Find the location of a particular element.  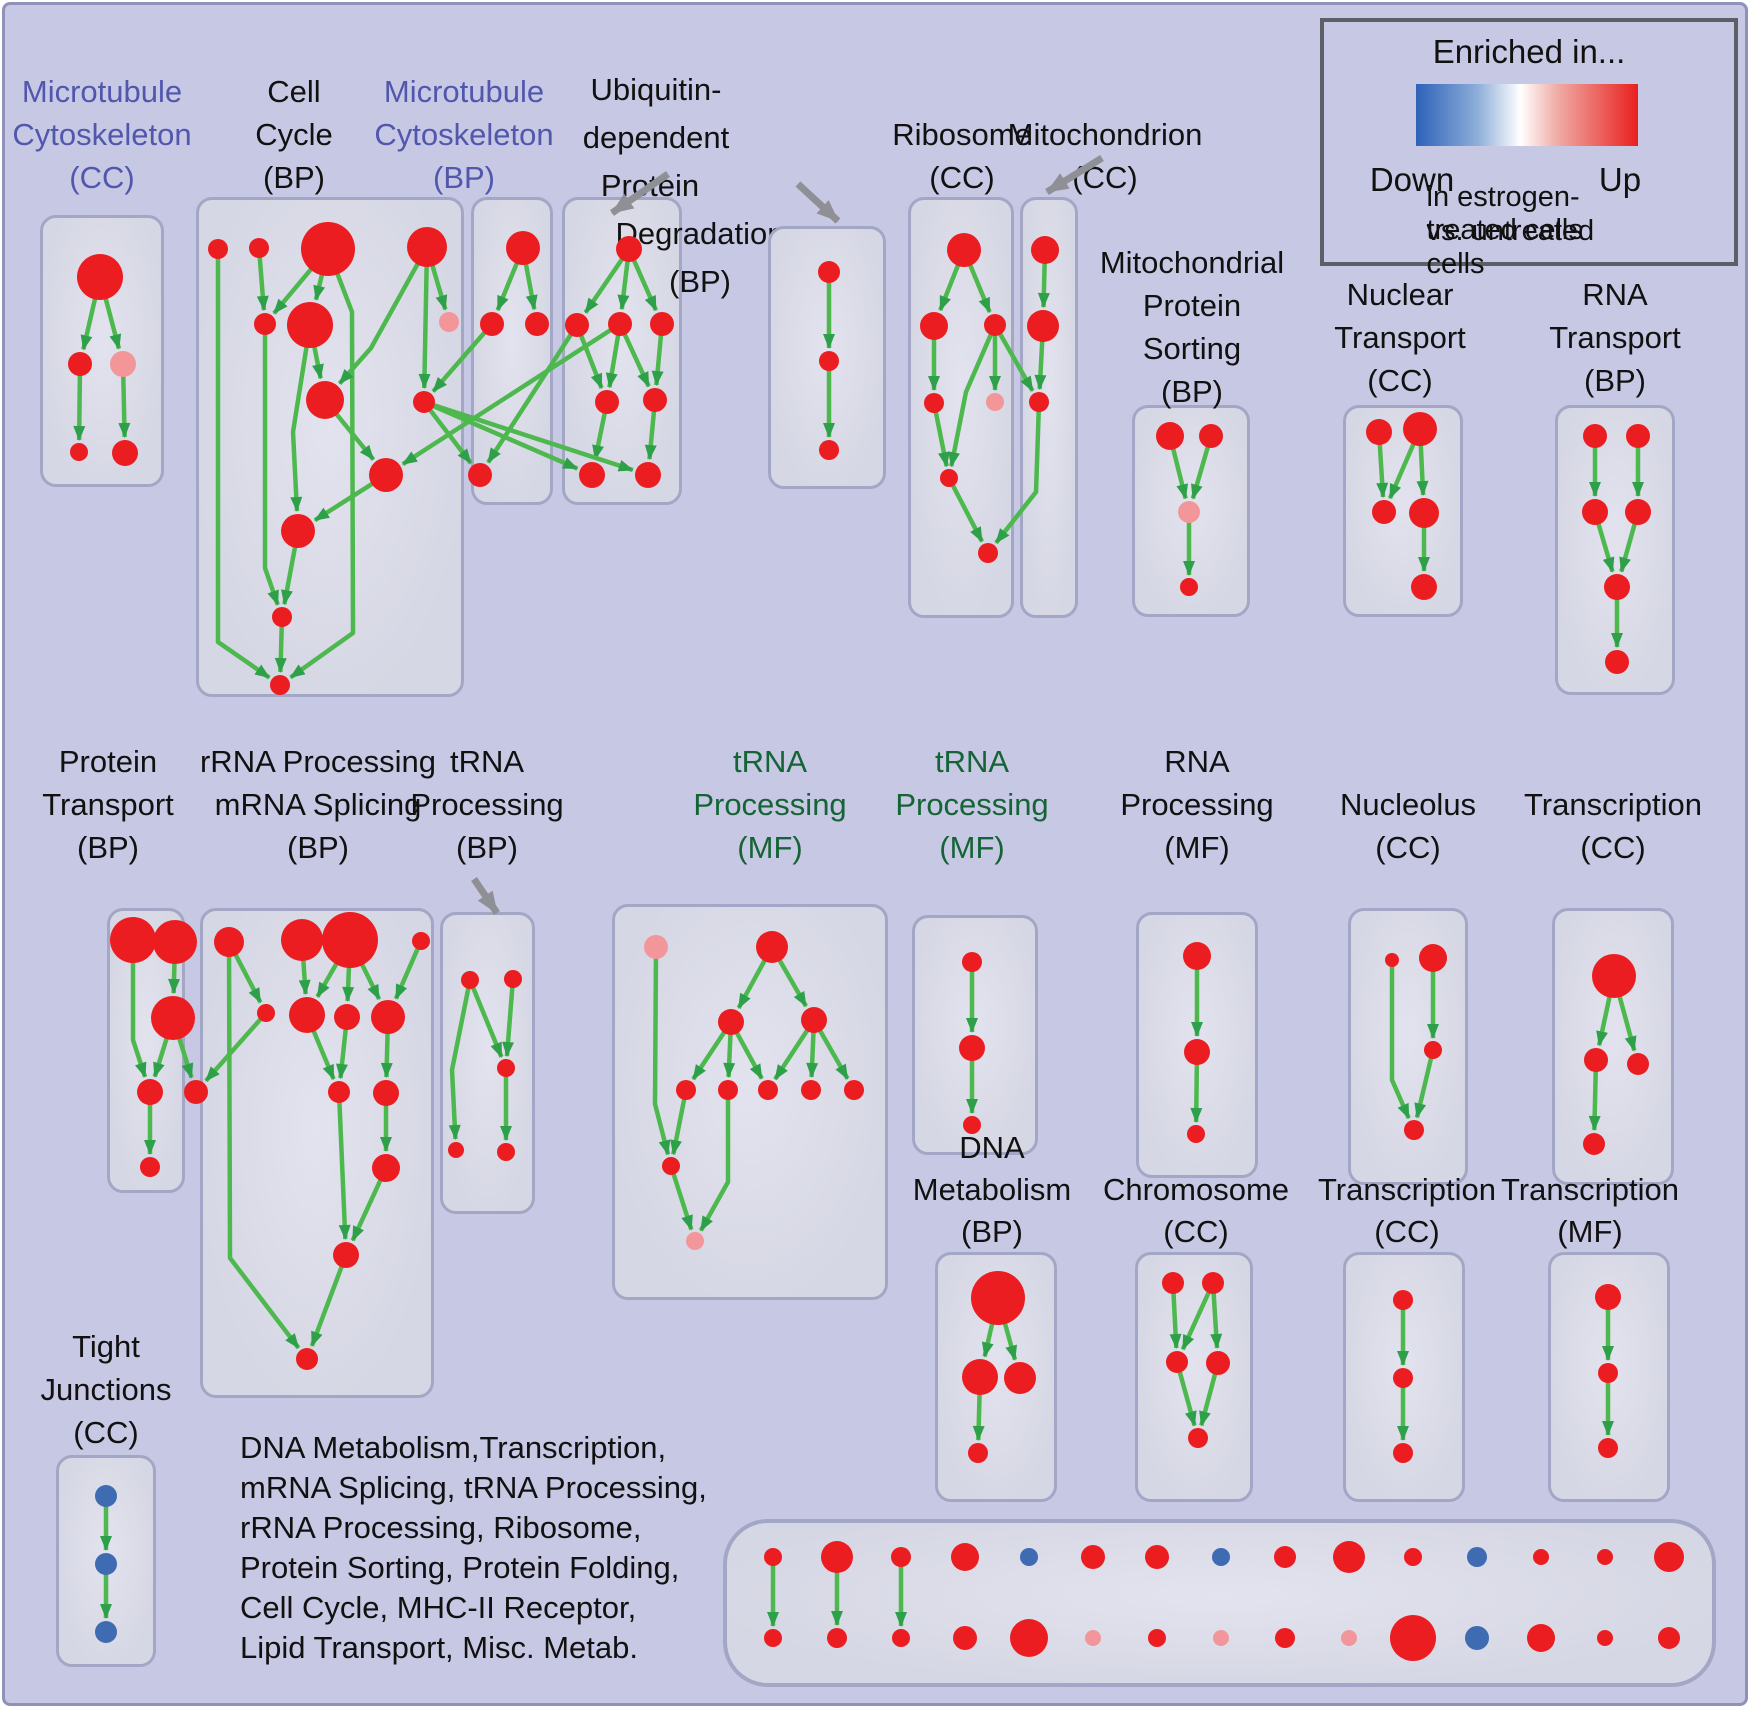

cluster-label-trna-processing-mf-2-line-1: Processing is located at coordinates (972, 804).